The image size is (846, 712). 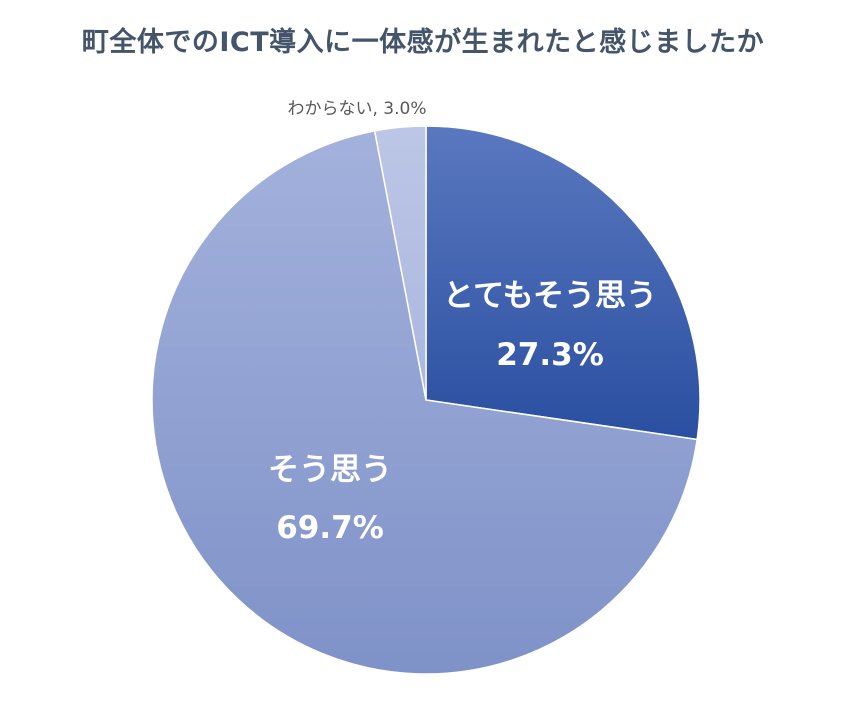 I want to click on slice-value-totemo: 27.3%, so click(x=550, y=355).